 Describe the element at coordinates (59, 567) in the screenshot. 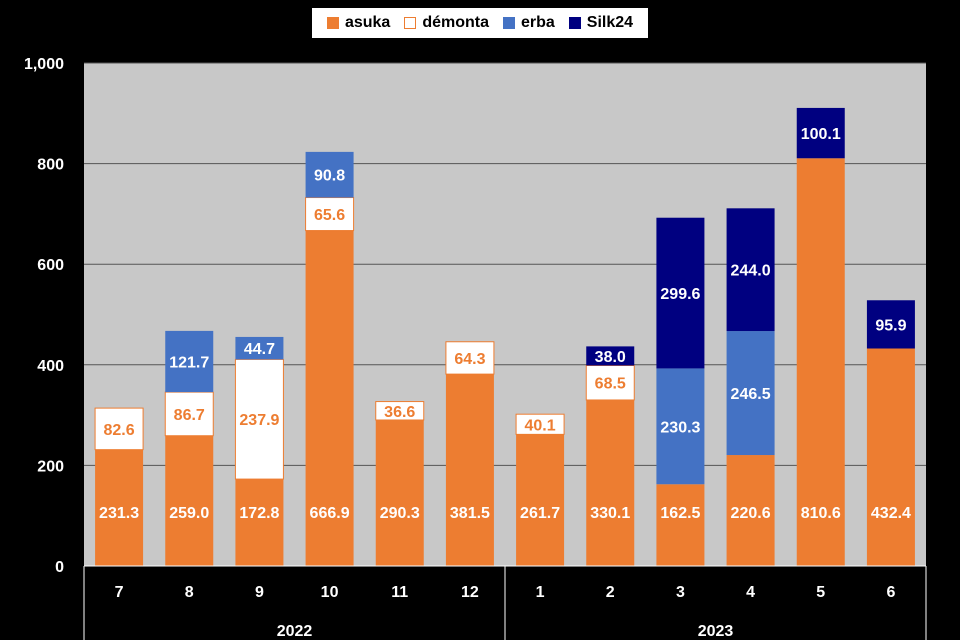

I see `y-tick-label: 0` at that location.